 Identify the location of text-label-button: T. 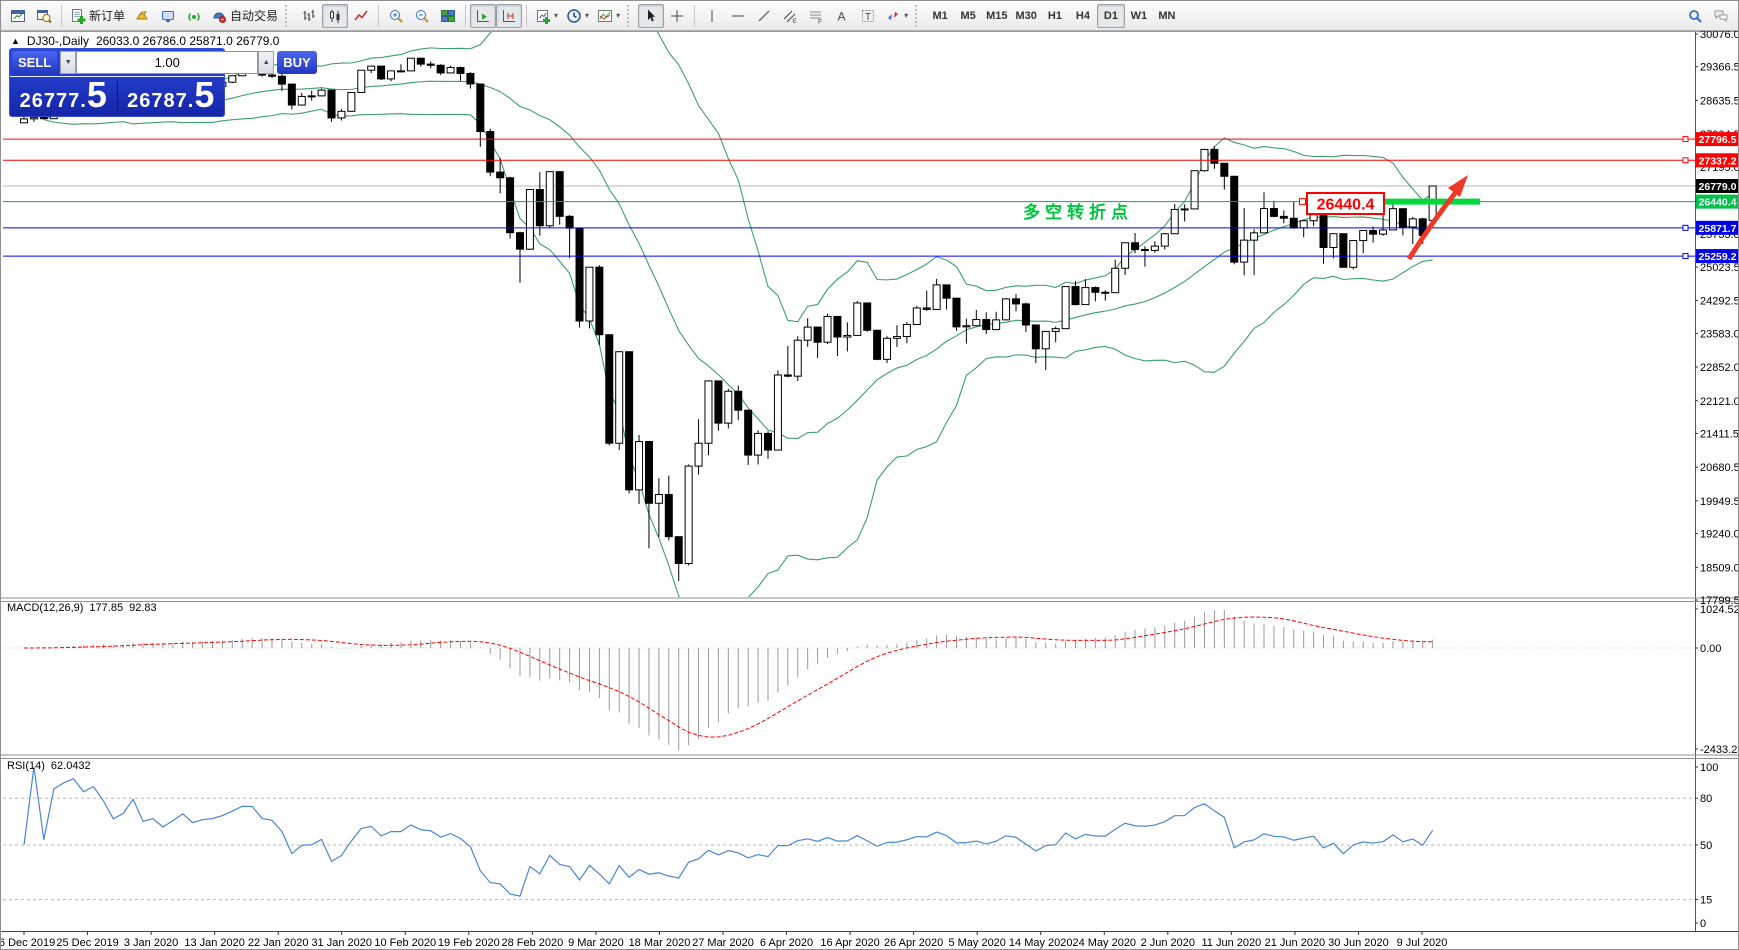
(868, 16).